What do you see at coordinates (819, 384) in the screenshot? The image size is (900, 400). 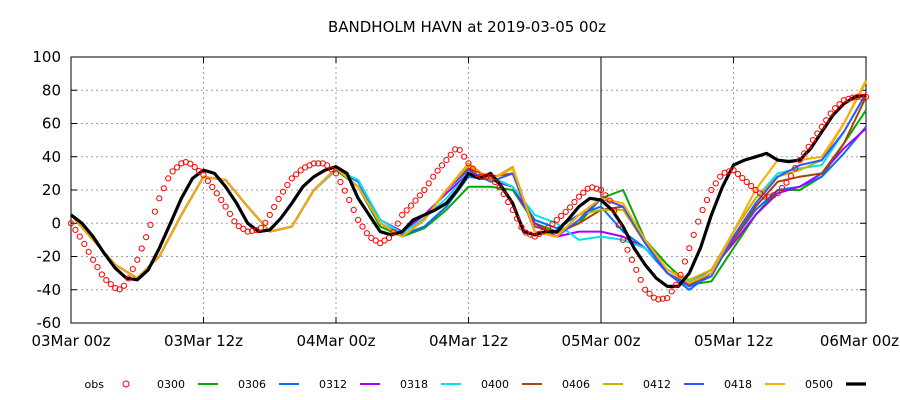 I see `legend-label-0500: 0500` at bounding box center [819, 384].